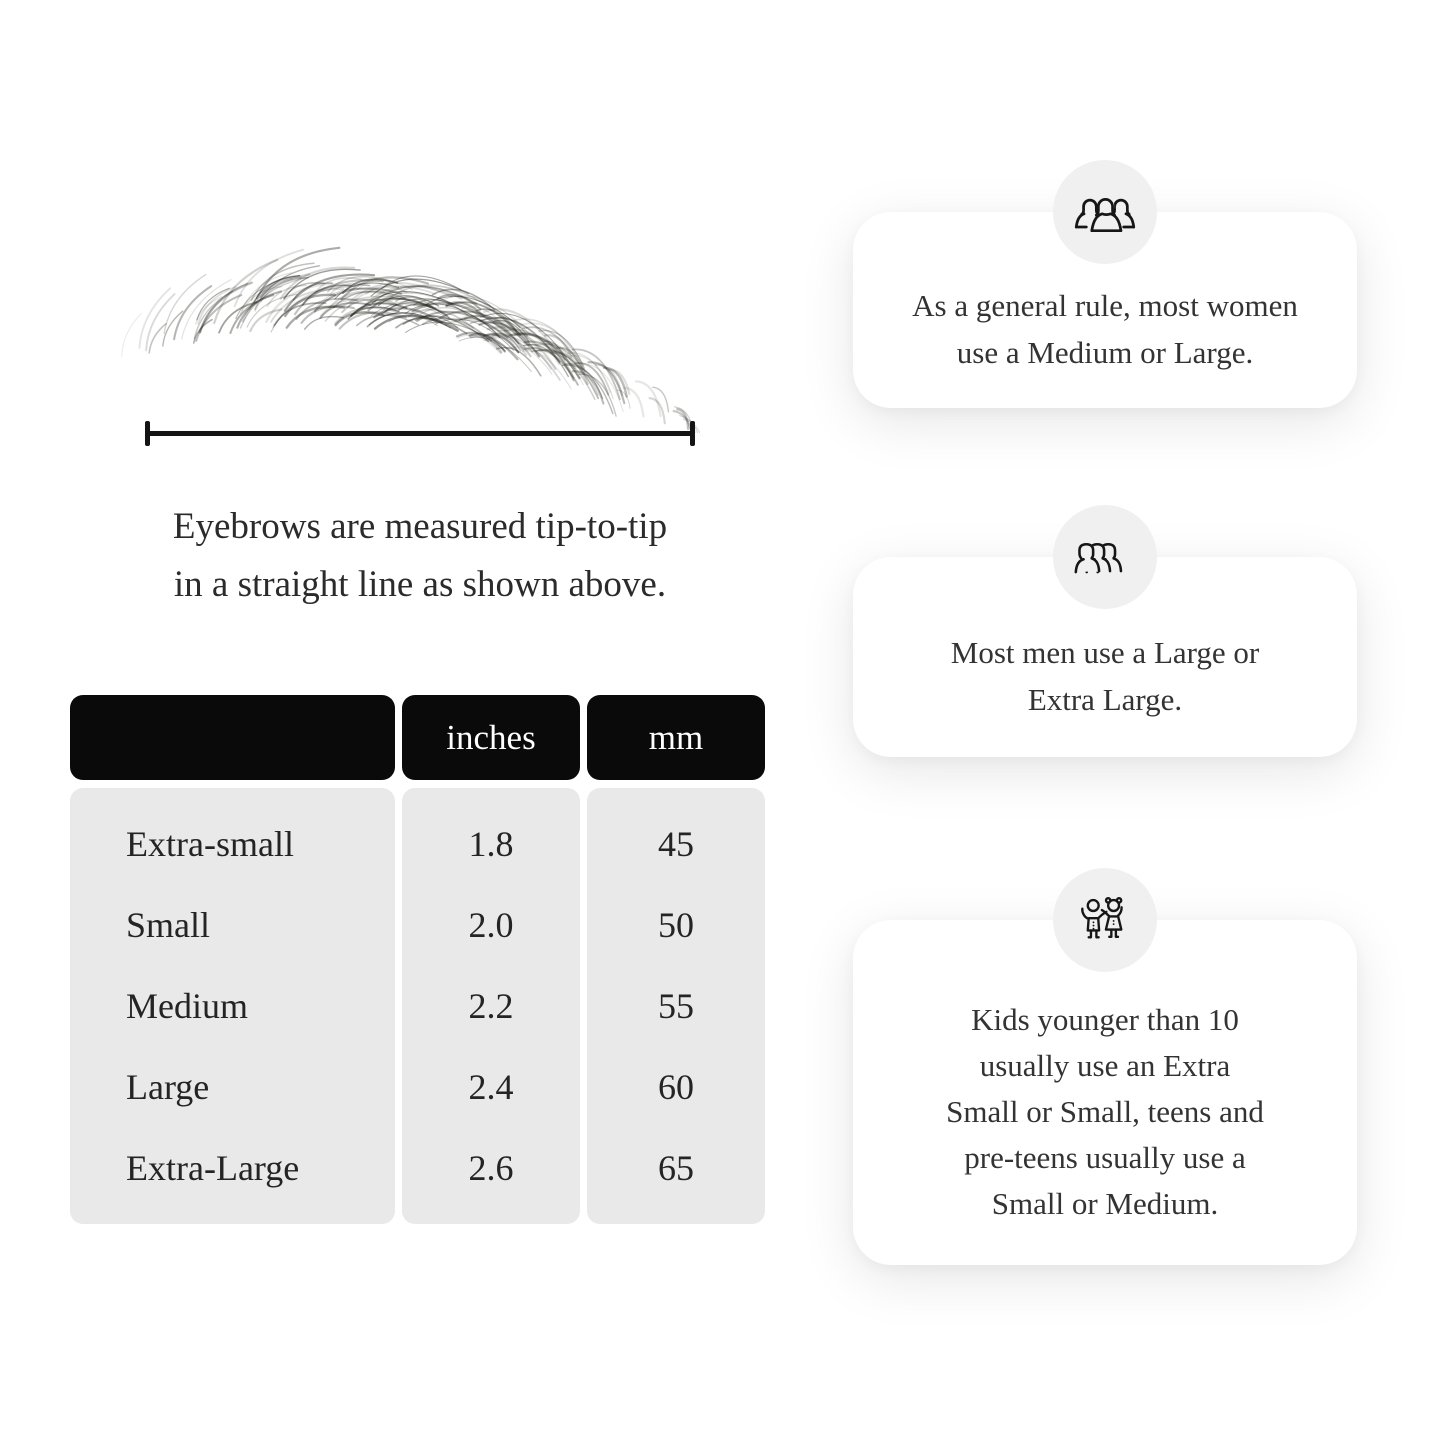  I want to click on mm-value: 65, so click(676, 1167).